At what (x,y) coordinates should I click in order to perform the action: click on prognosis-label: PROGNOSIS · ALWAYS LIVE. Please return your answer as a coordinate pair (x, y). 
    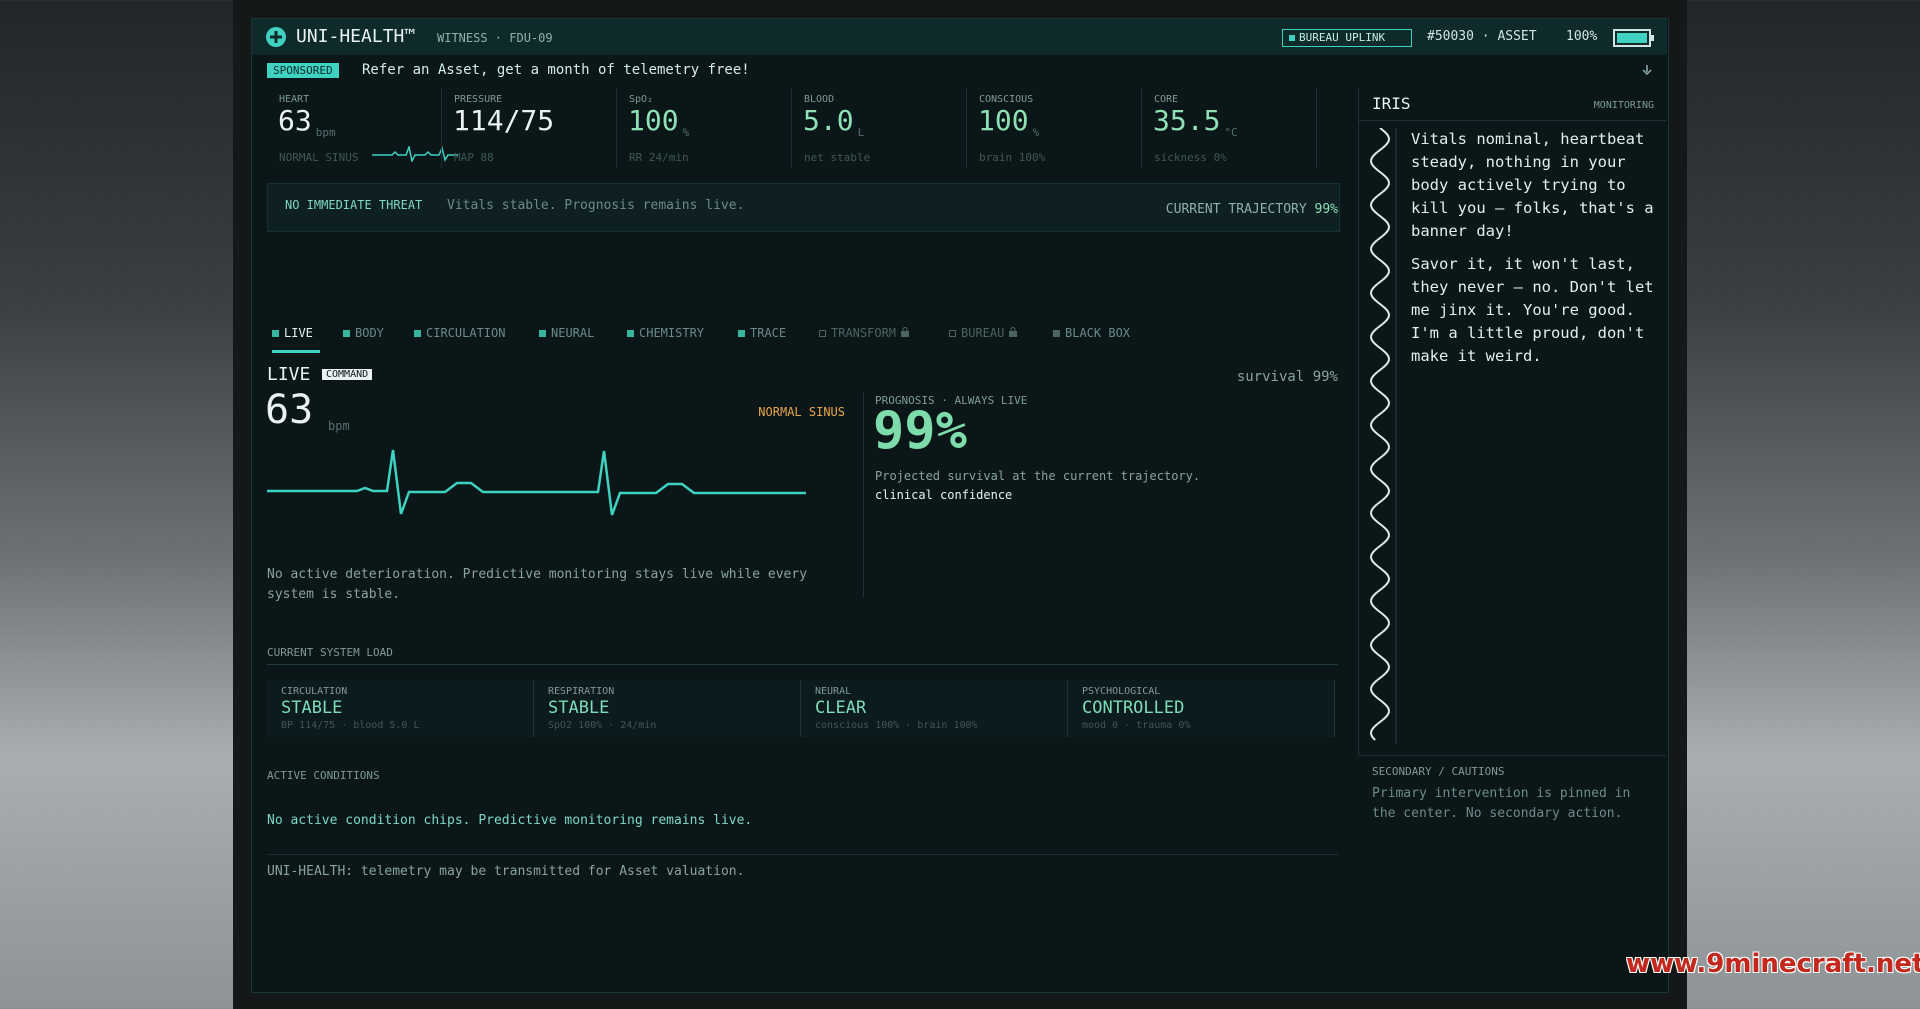
    Looking at the image, I should click on (951, 400).